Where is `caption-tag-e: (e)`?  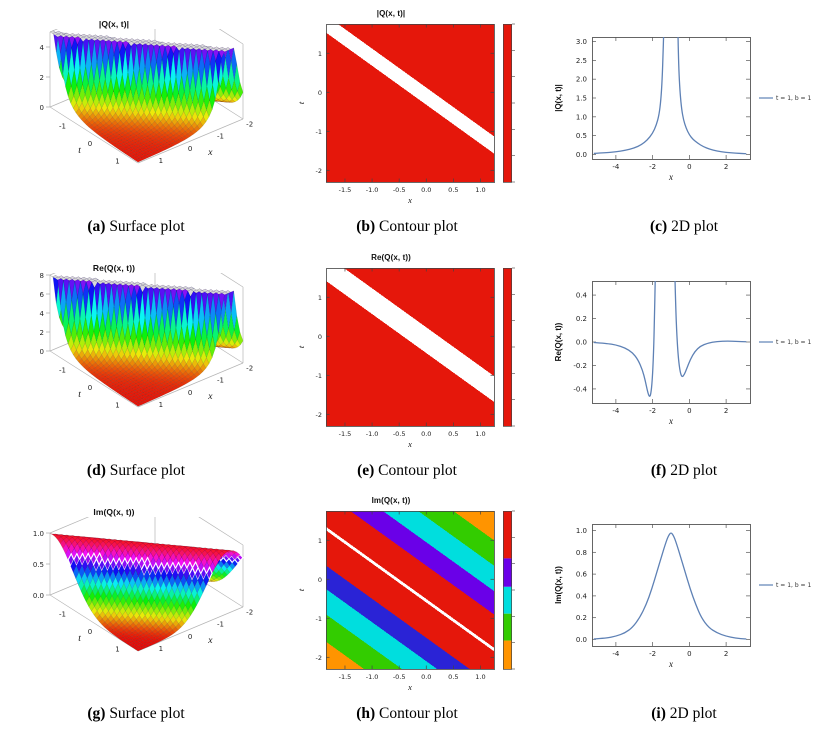 caption-tag-e: (e) is located at coordinates (366, 470).